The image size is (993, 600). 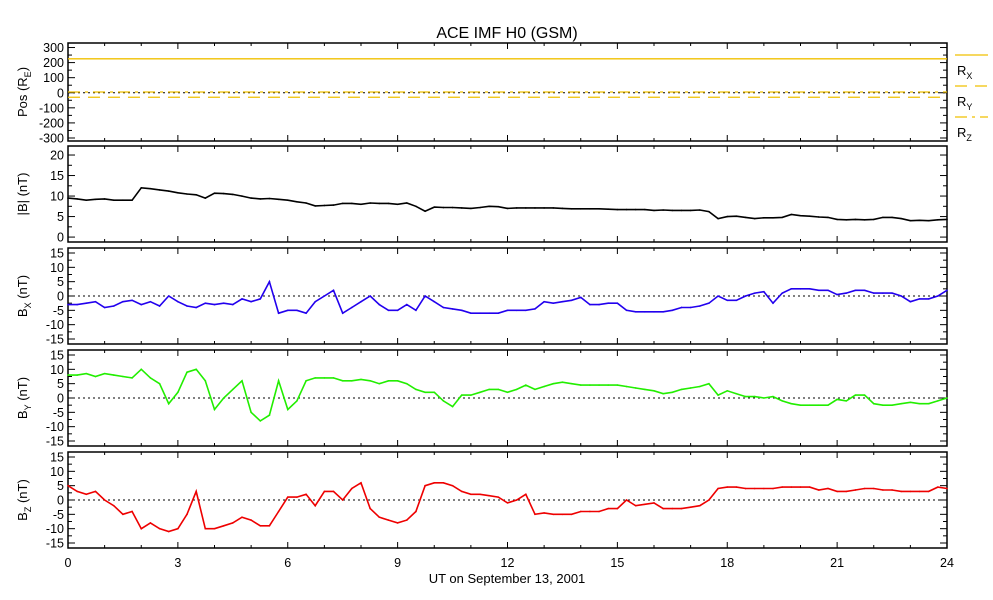 I want to click on series-line-bz, so click(x=507, y=507).